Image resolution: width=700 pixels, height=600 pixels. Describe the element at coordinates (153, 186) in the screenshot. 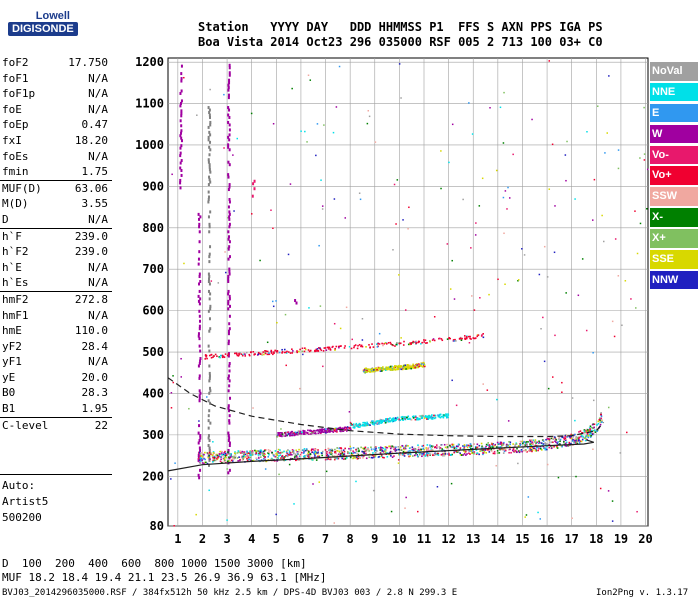

I see `y-tick-label: 900` at that location.